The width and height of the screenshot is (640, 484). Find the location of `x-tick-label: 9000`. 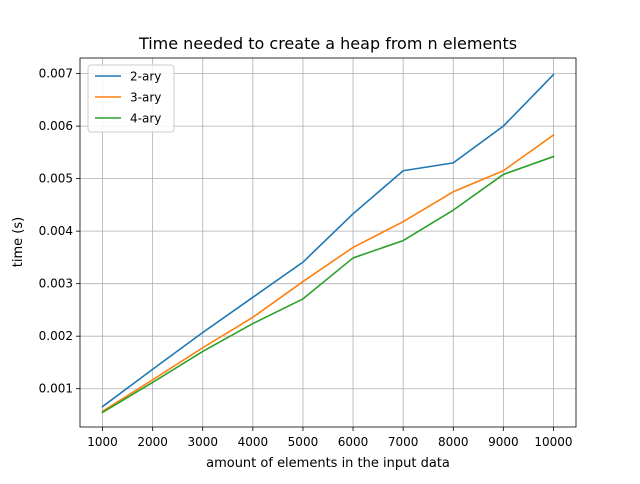

x-tick-label: 9000 is located at coordinates (503, 442).